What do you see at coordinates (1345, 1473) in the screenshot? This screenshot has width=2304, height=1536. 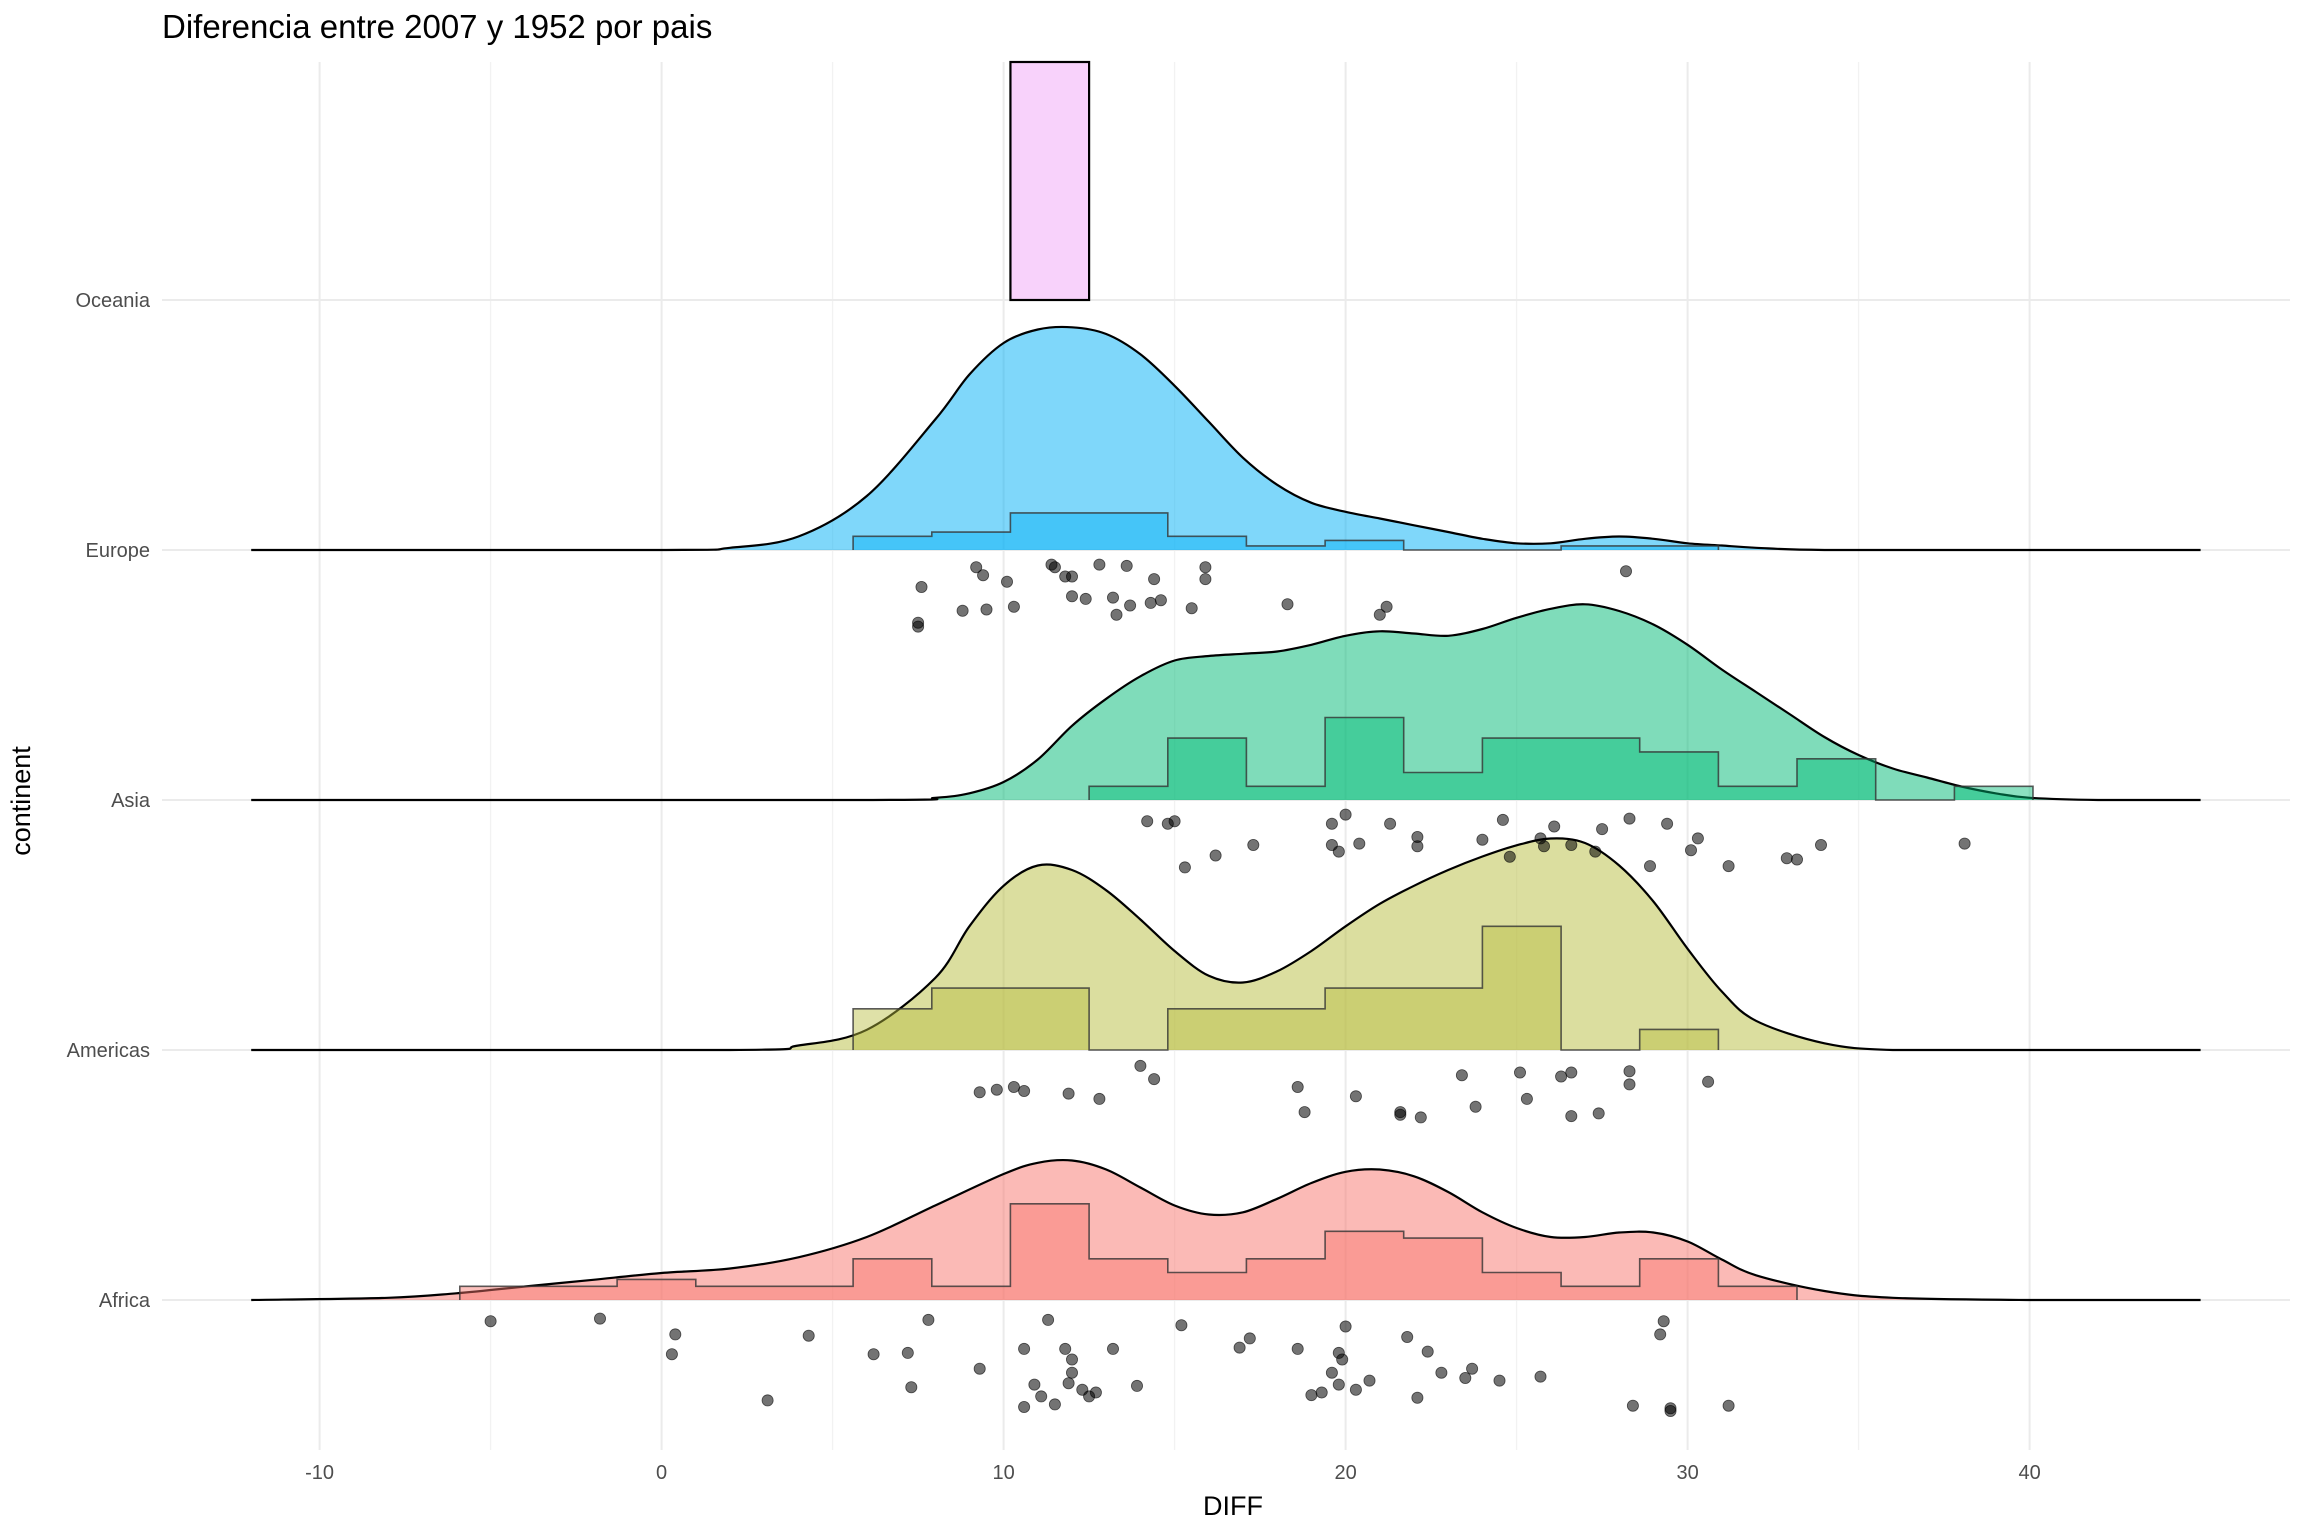 I see `x-tick-label: 20` at bounding box center [1345, 1473].